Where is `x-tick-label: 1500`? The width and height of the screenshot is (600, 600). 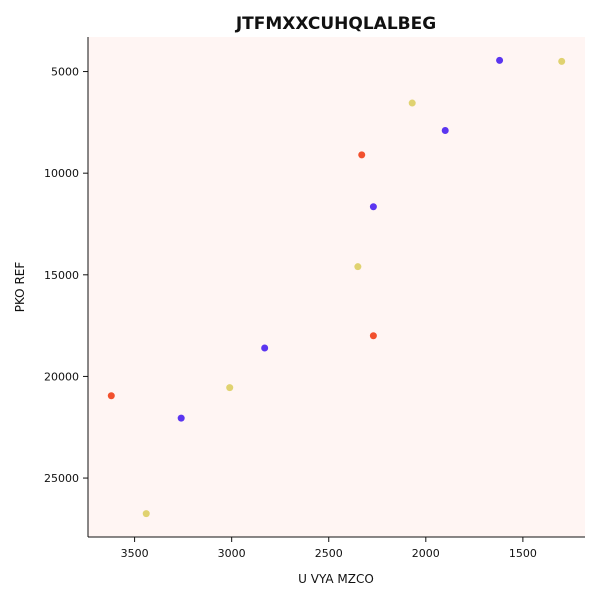 x-tick-label: 1500 is located at coordinates (523, 553).